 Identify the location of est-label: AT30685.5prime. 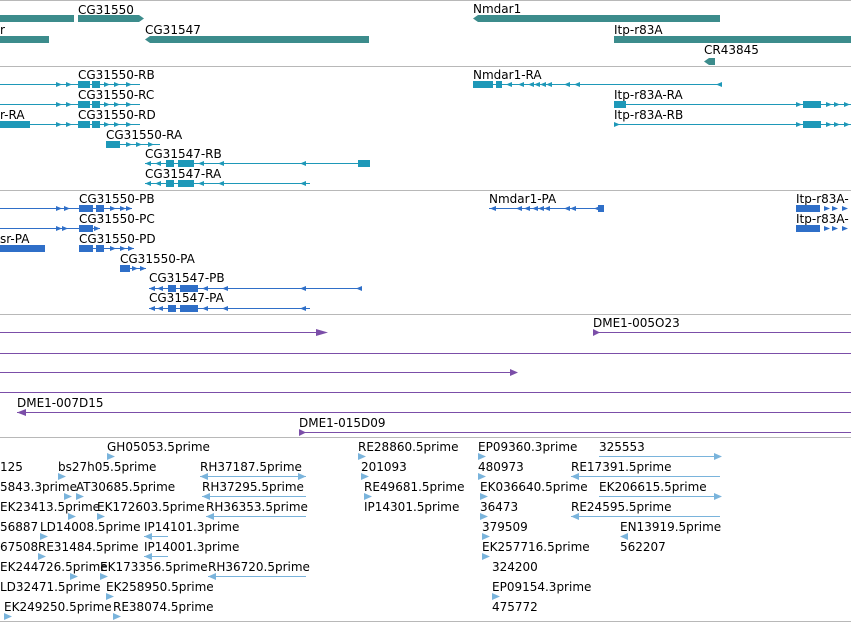
(125, 487).